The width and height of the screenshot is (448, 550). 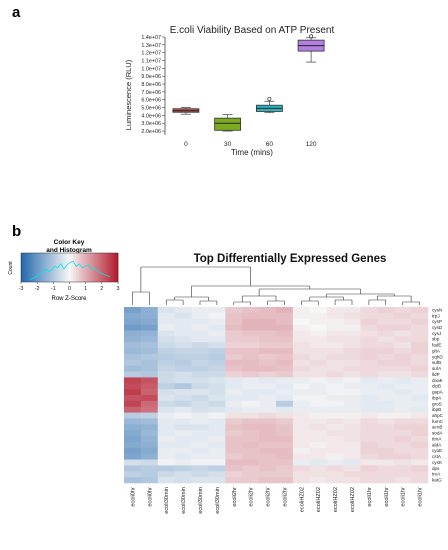 What do you see at coordinates (436, 468) in the screenshot?
I see `row-label: dps` at bounding box center [436, 468].